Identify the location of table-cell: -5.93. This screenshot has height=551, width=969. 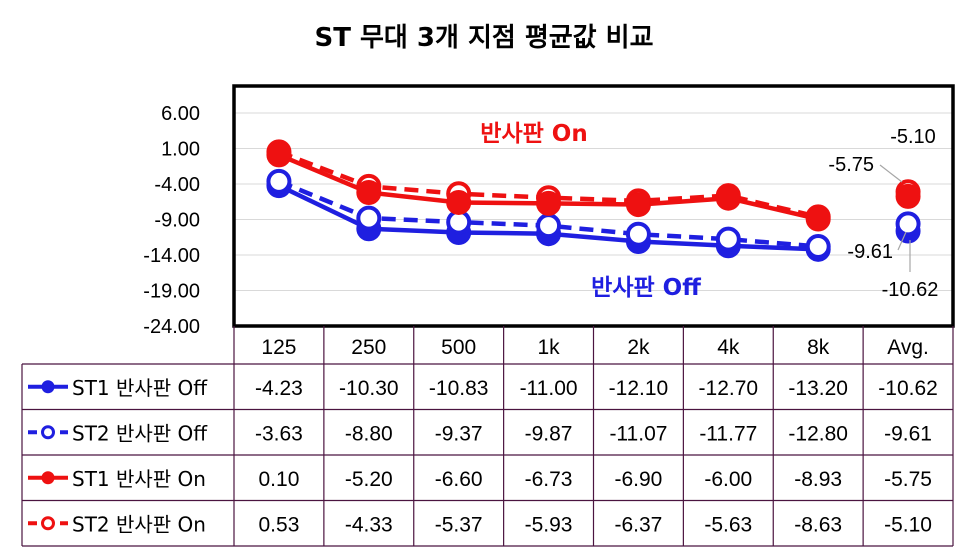
(549, 524).